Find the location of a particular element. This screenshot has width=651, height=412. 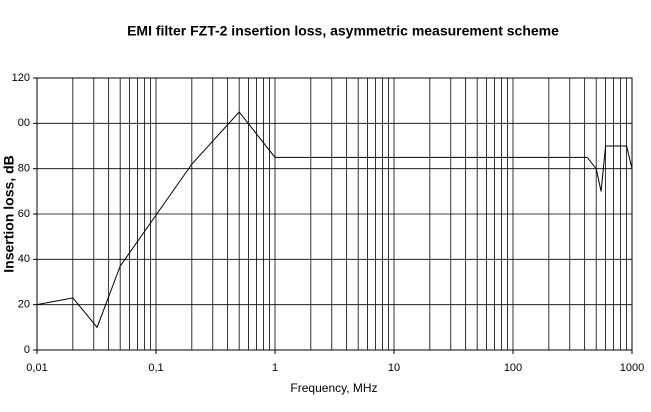

y-tick-label: 80 is located at coordinates (24, 169).